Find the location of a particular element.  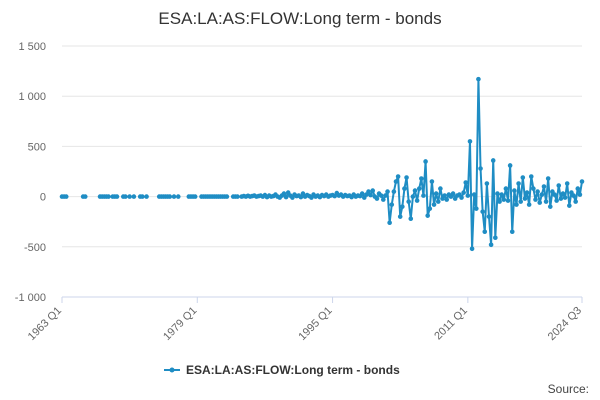

legend-label: ESA:LA:AS:FLOW:Long term - bonds is located at coordinates (293, 370).